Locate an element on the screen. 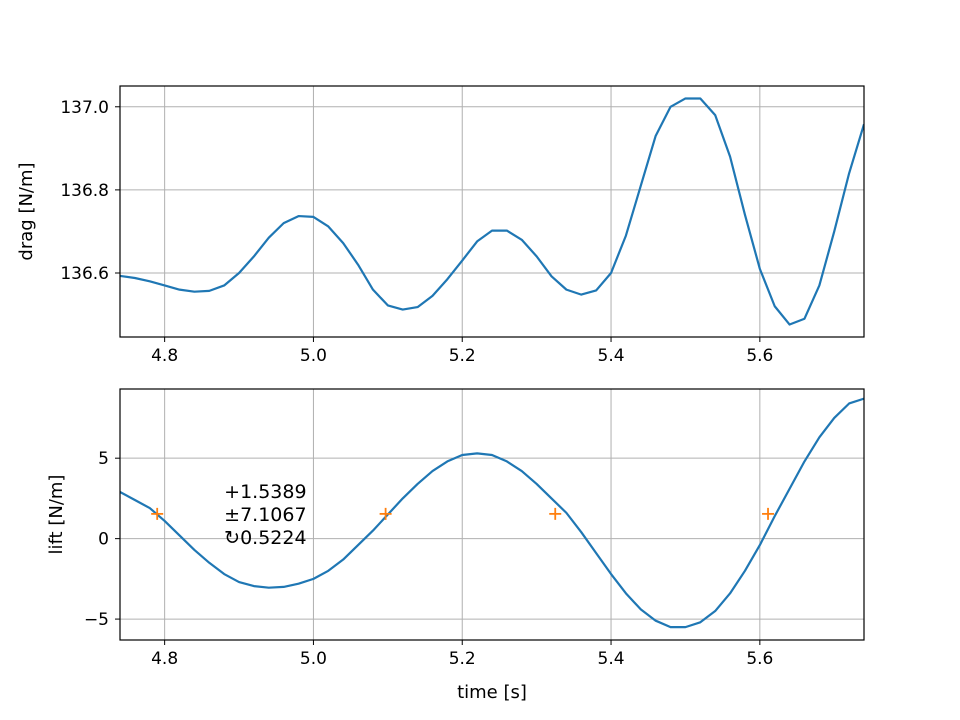 This screenshot has width=960, height=720. lift-annotation-amplitude: ±7.1067 is located at coordinates (265, 515).